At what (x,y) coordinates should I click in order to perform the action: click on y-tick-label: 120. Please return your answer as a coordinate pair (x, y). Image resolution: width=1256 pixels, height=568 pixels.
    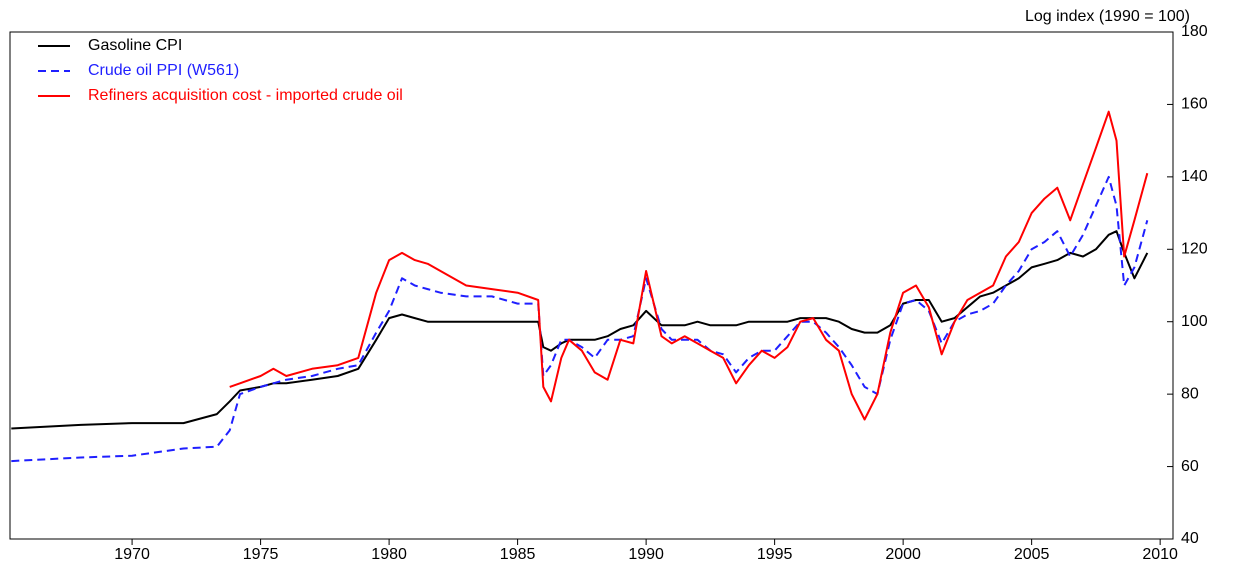
    Looking at the image, I should click on (1194, 249).